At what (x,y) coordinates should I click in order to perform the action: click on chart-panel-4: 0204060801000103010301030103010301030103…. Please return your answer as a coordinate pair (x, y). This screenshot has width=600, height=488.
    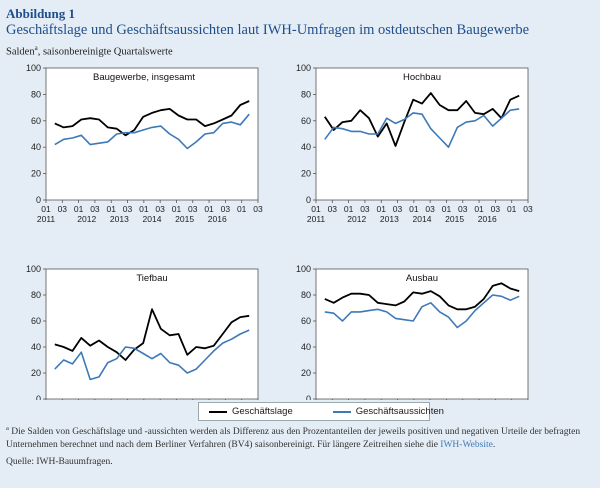
    Looking at the image, I should click on (412, 332).